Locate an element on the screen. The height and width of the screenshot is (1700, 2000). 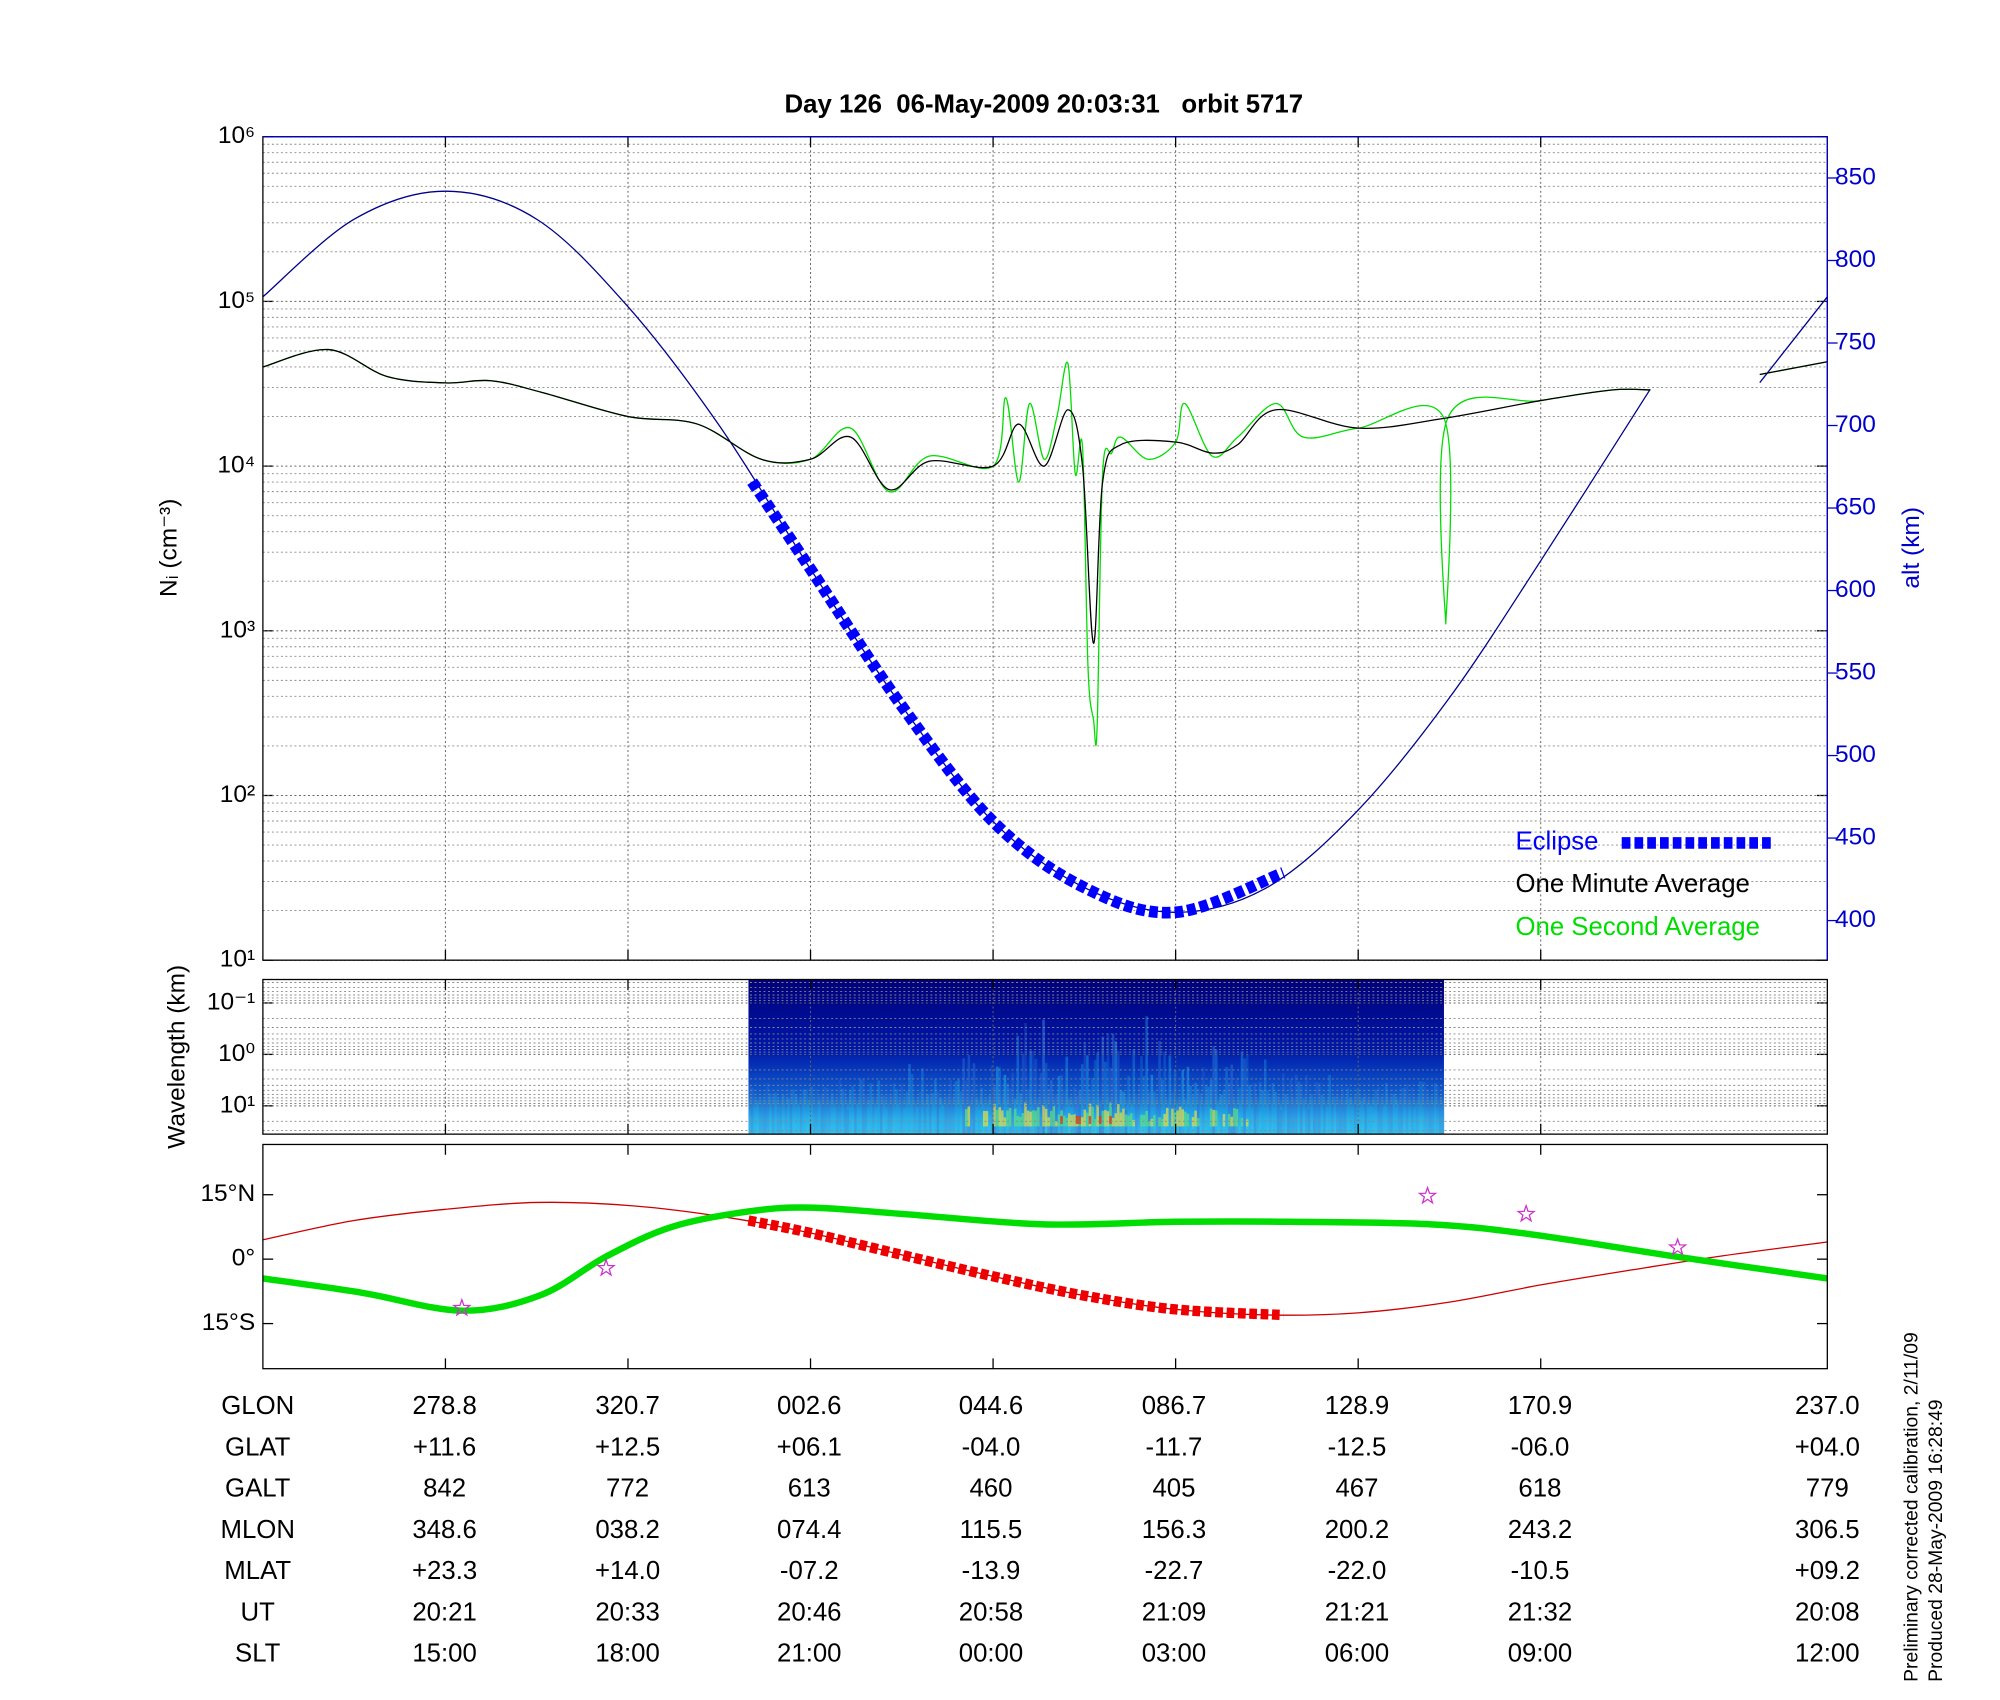
y-tick-label: 10² is located at coordinates (237, 794).